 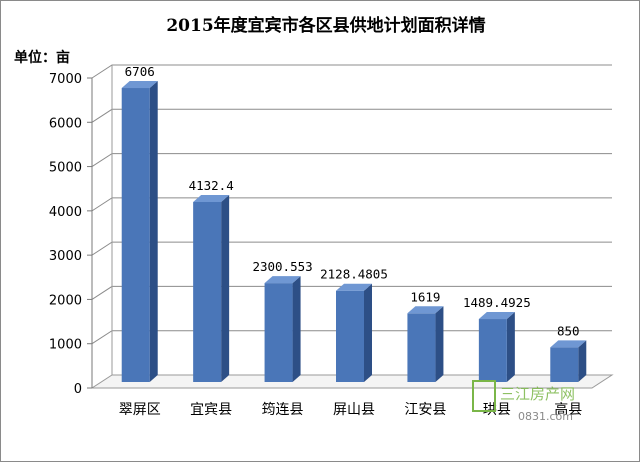 What do you see at coordinates (211, 410) in the screenshot?
I see `x-tick-label: 宜宾县` at bounding box center [211, 410].